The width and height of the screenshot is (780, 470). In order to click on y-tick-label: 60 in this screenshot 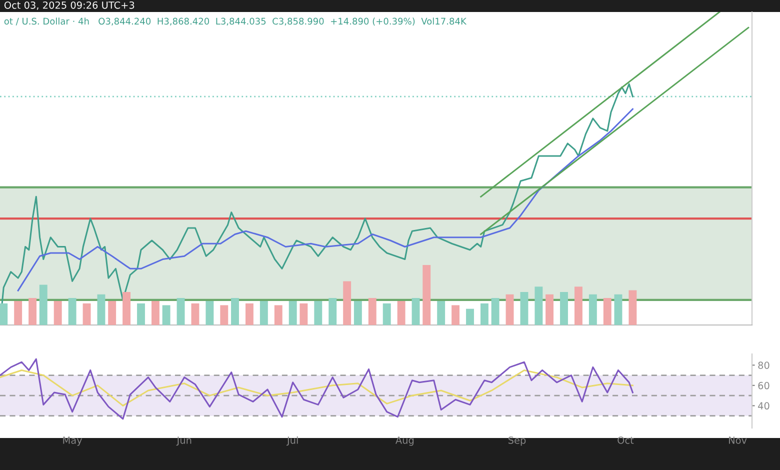, I will do `click(764, 386)`.